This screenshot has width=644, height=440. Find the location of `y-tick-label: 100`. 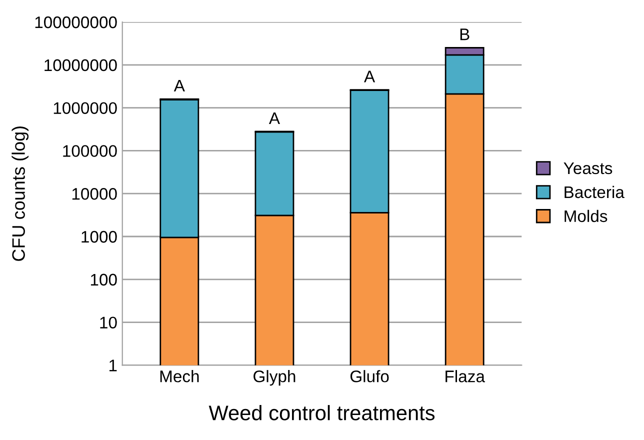

y-tick-label: 100 is located at coordinates (103, 280).